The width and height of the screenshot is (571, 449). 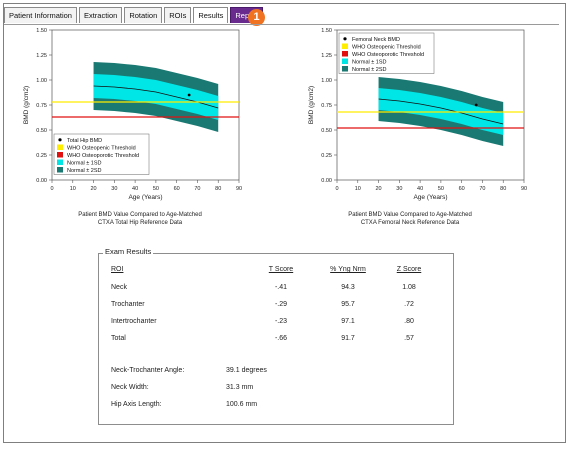 What do you see at coordinates (117, 269) in the screenshot?
I see `header-roi: ROI` at bounding box center [117, 269].